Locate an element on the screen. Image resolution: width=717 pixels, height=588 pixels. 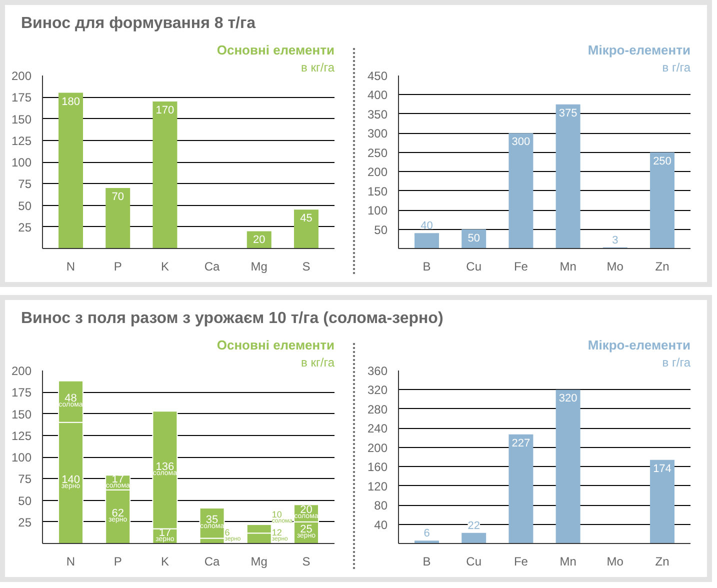
y-tick-label: 320 is located at coordinates (377, 390).